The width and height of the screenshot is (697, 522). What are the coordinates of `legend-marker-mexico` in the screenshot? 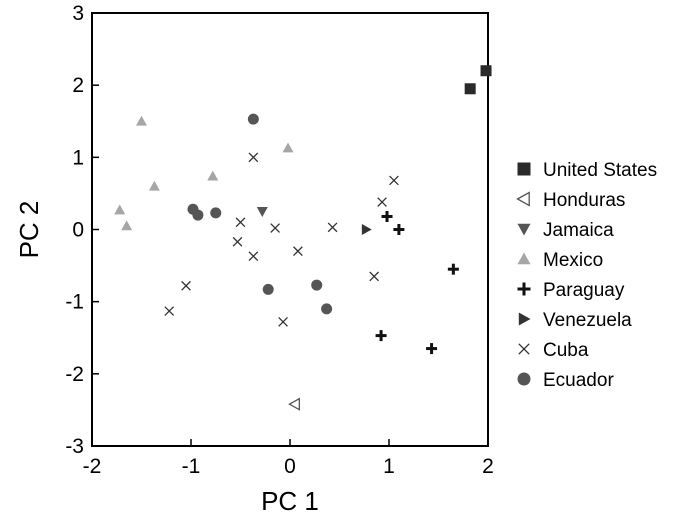 It's located at (524, 258).